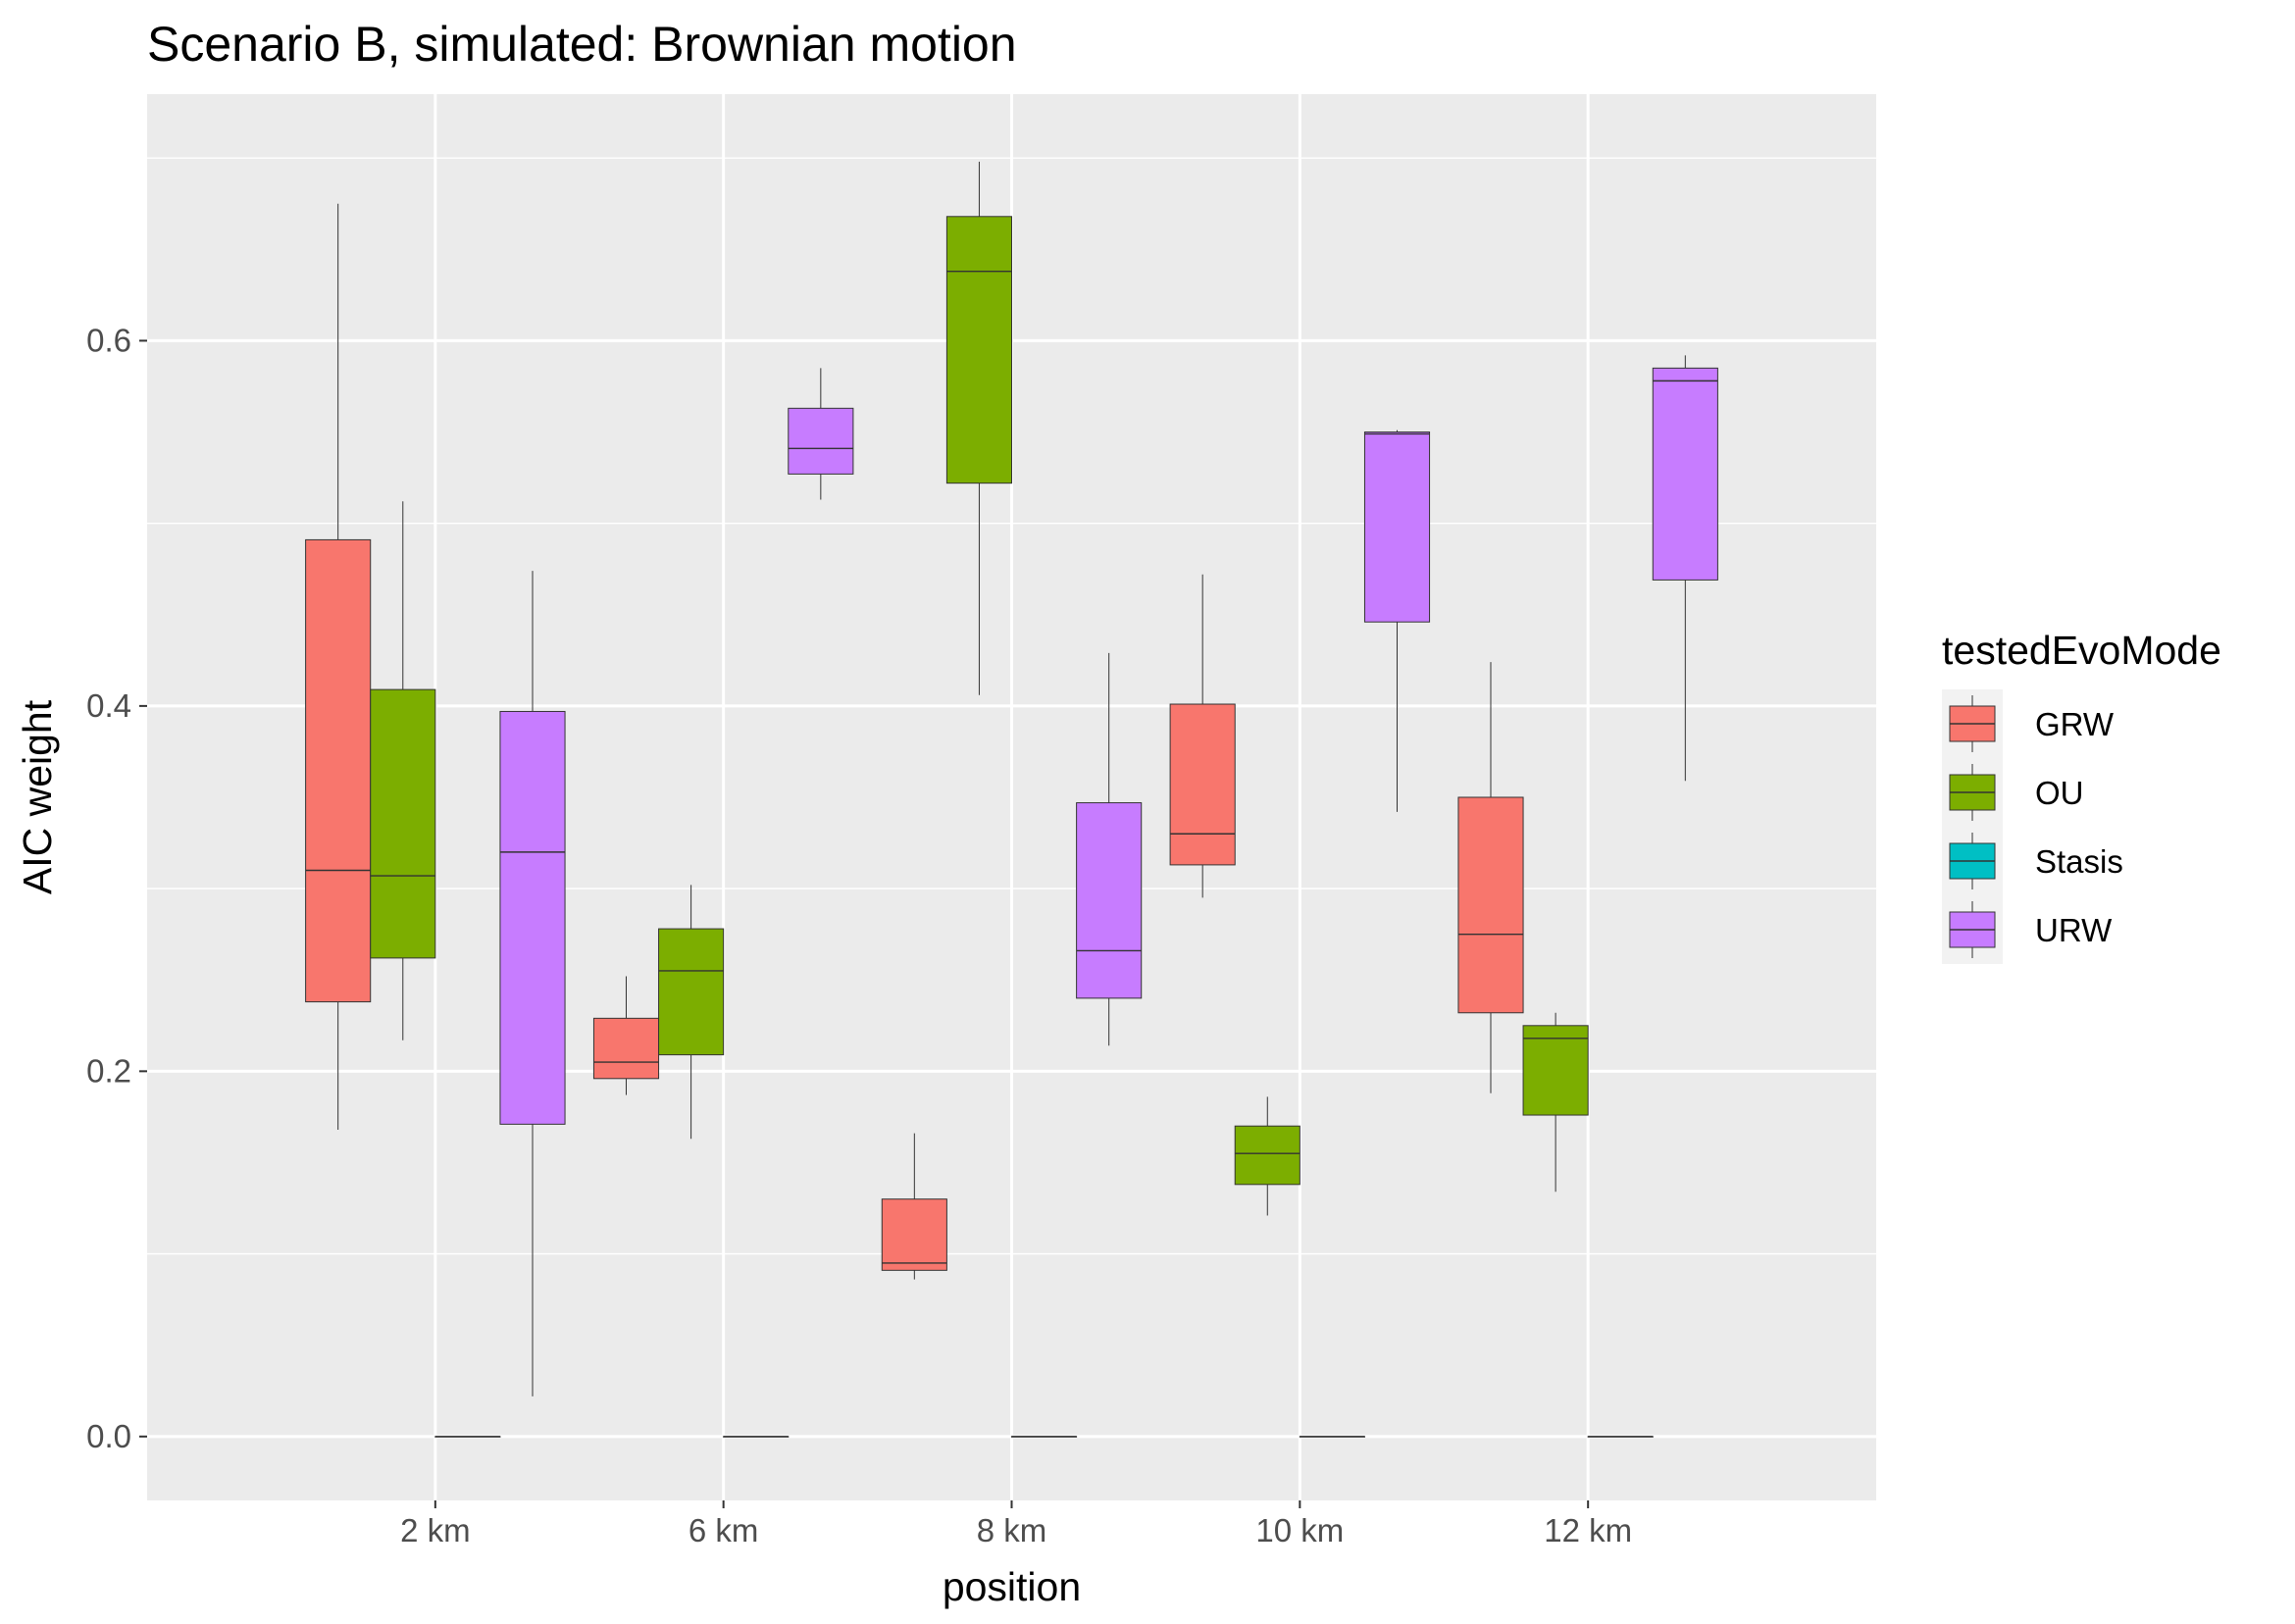 This screenshot has width=2295, height=1624. I want to click on legend-label: OU, so click(2059, 793).